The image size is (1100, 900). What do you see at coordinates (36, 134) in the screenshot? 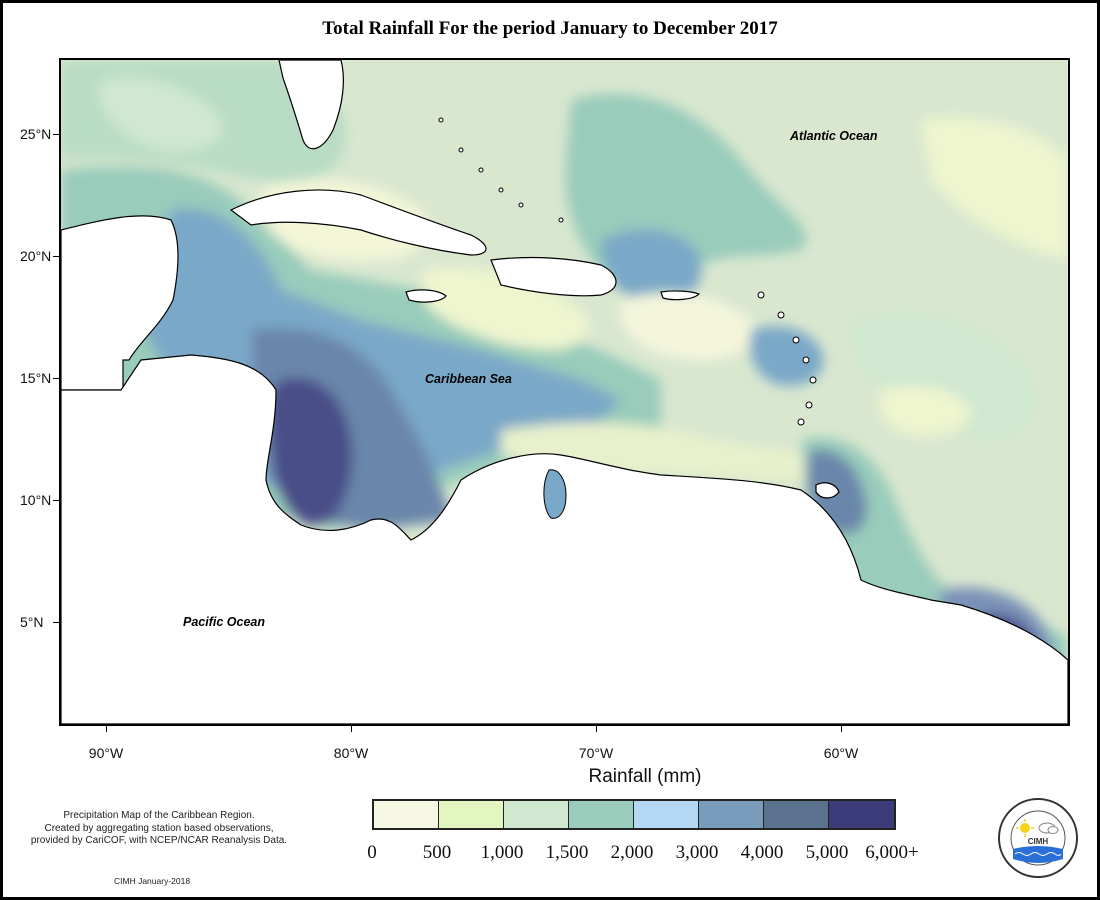
I see `lat-label-25n: 25°N` at bounding box center [36, 134].